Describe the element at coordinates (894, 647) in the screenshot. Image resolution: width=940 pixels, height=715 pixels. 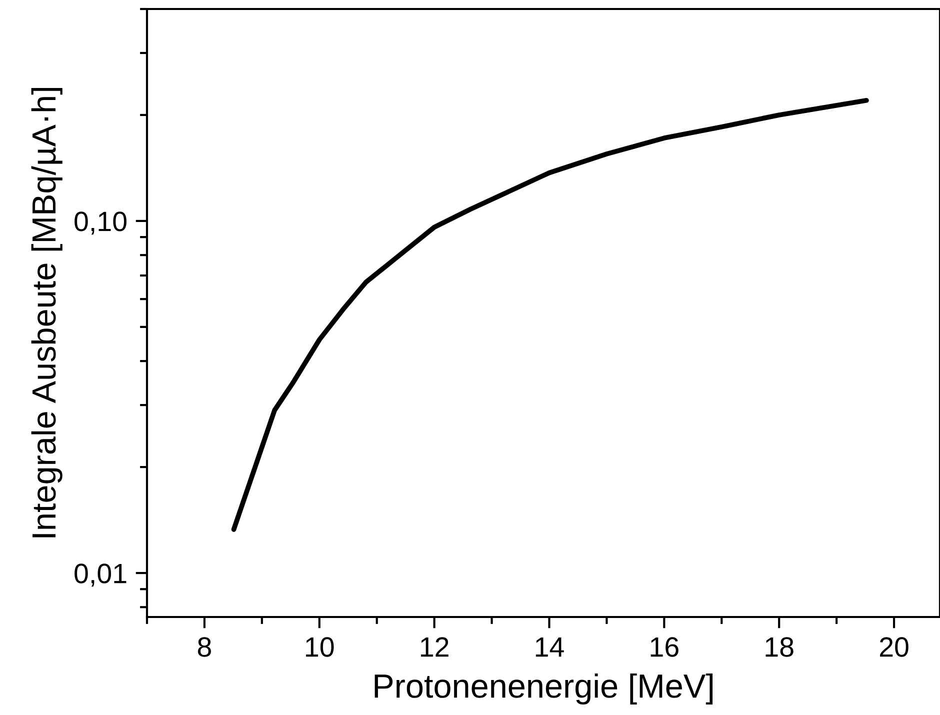
I see `x-tick-label: 20` at that location.